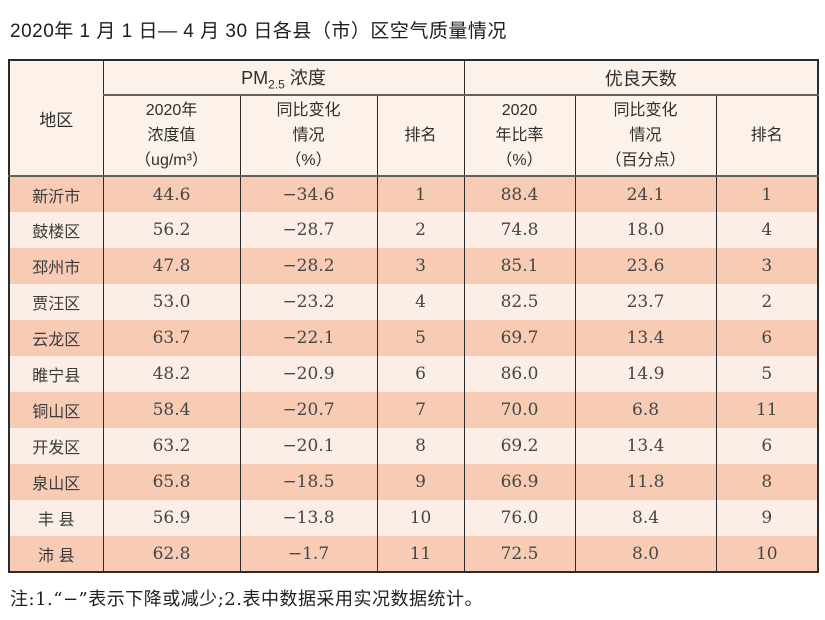  What do you see at coordinates (420, 518) in the screenshot?
I see `pm25-rank-cell: 10` at bounding box center [420, 518].